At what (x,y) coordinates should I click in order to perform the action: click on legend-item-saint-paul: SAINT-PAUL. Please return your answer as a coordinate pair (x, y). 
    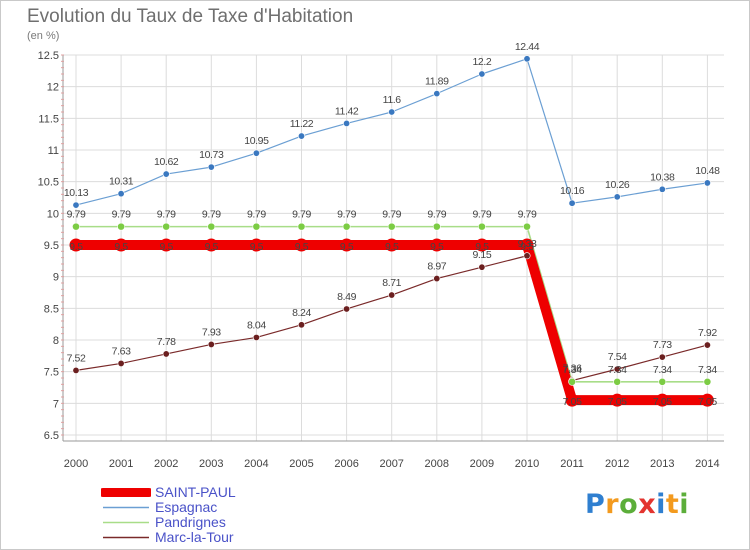
    Looking at the image, I should click on (168, 492).